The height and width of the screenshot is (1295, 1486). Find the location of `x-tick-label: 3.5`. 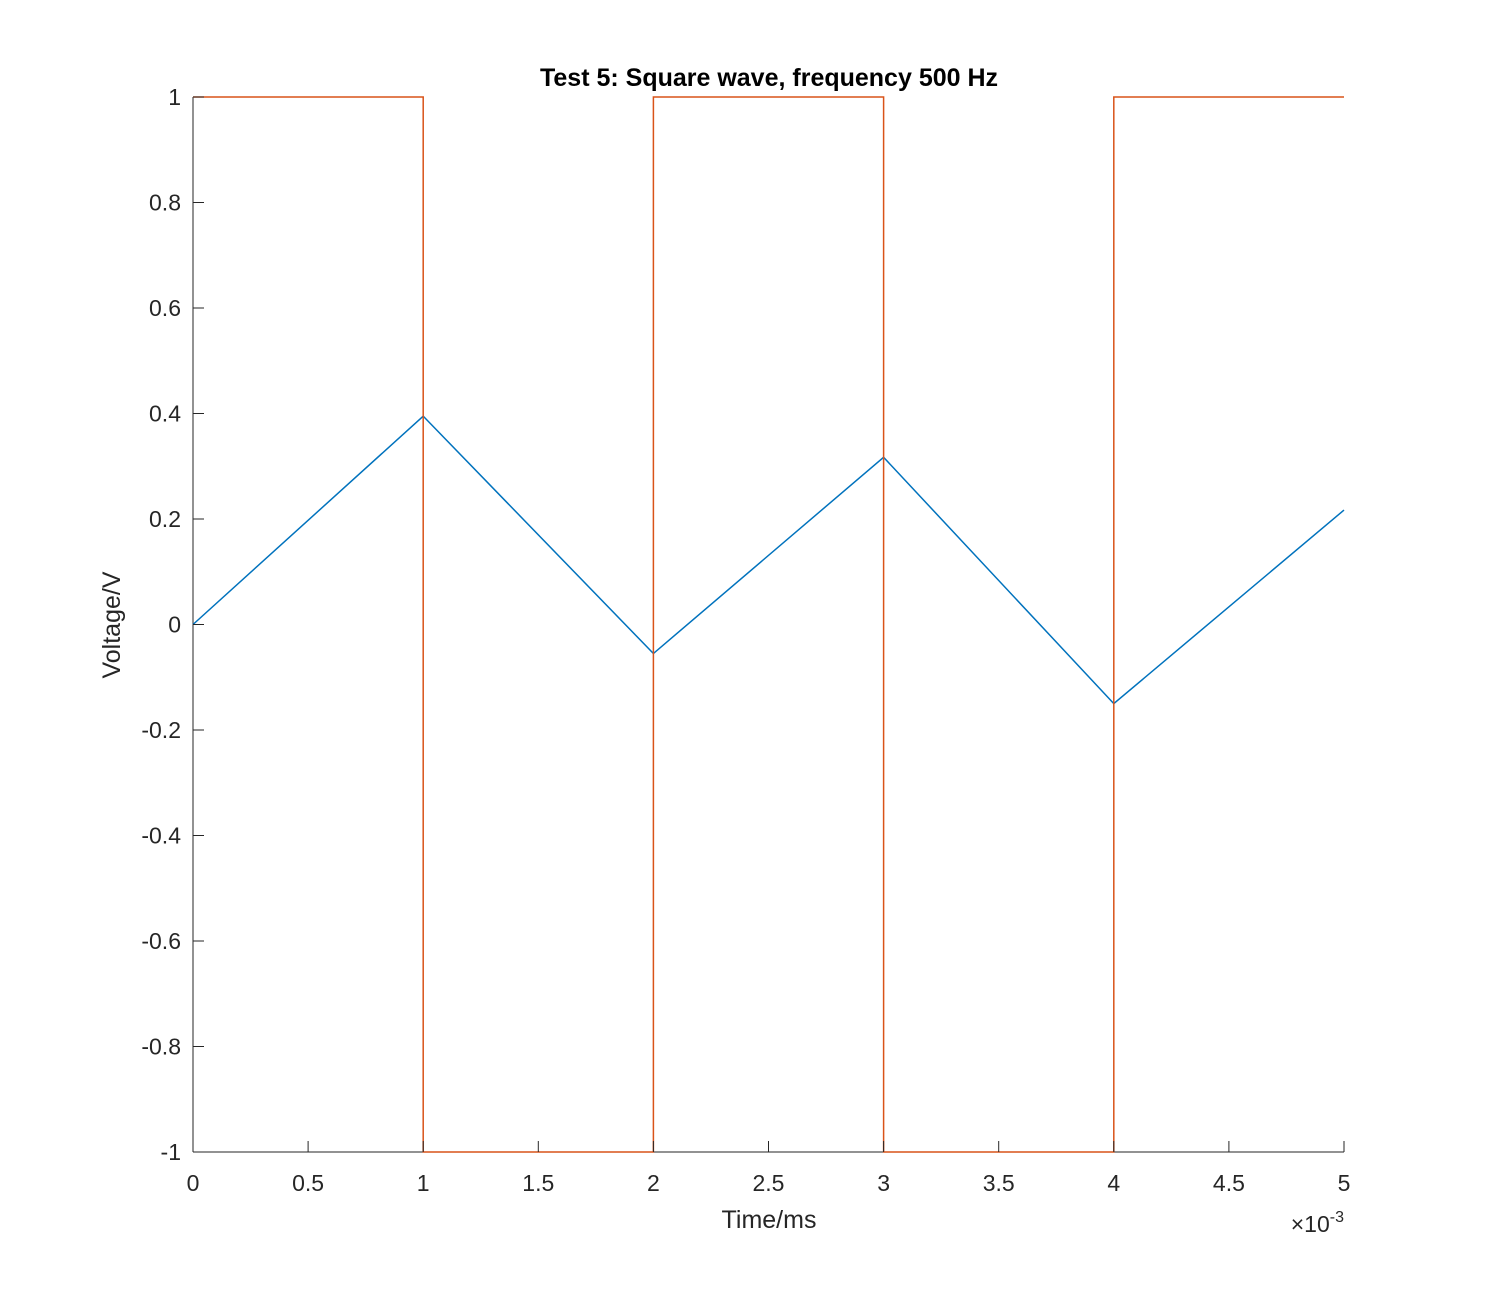

x-tick-label: 3.5 is located at coordinates (999, 1183).